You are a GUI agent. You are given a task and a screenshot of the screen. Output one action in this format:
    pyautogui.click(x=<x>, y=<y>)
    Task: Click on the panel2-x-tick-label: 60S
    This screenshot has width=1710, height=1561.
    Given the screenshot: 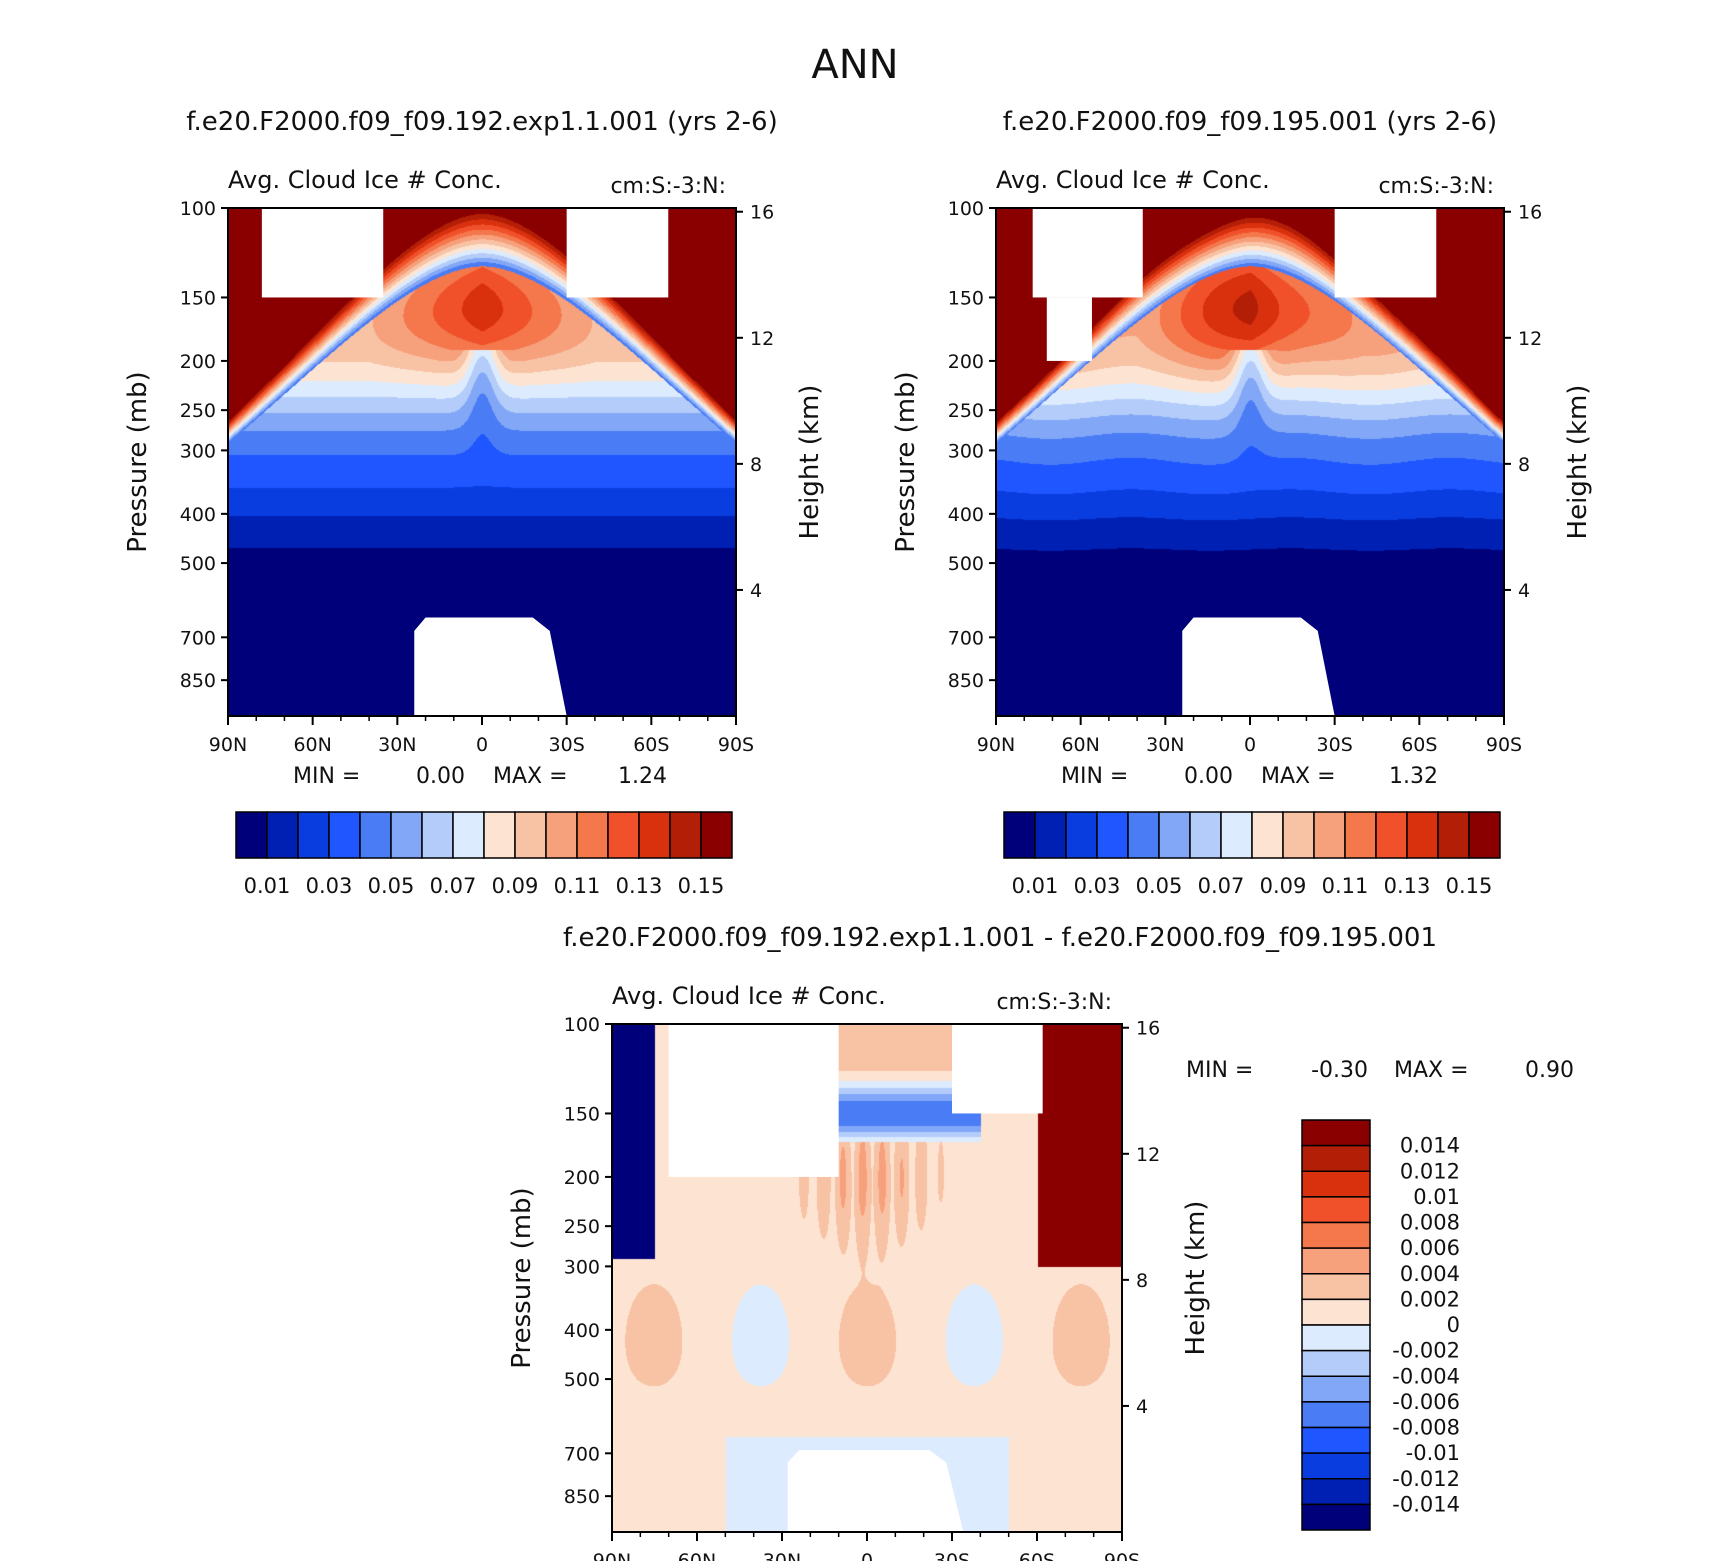 What is the action you would take?
    pyautogui.click(x=1419, y=745)
    